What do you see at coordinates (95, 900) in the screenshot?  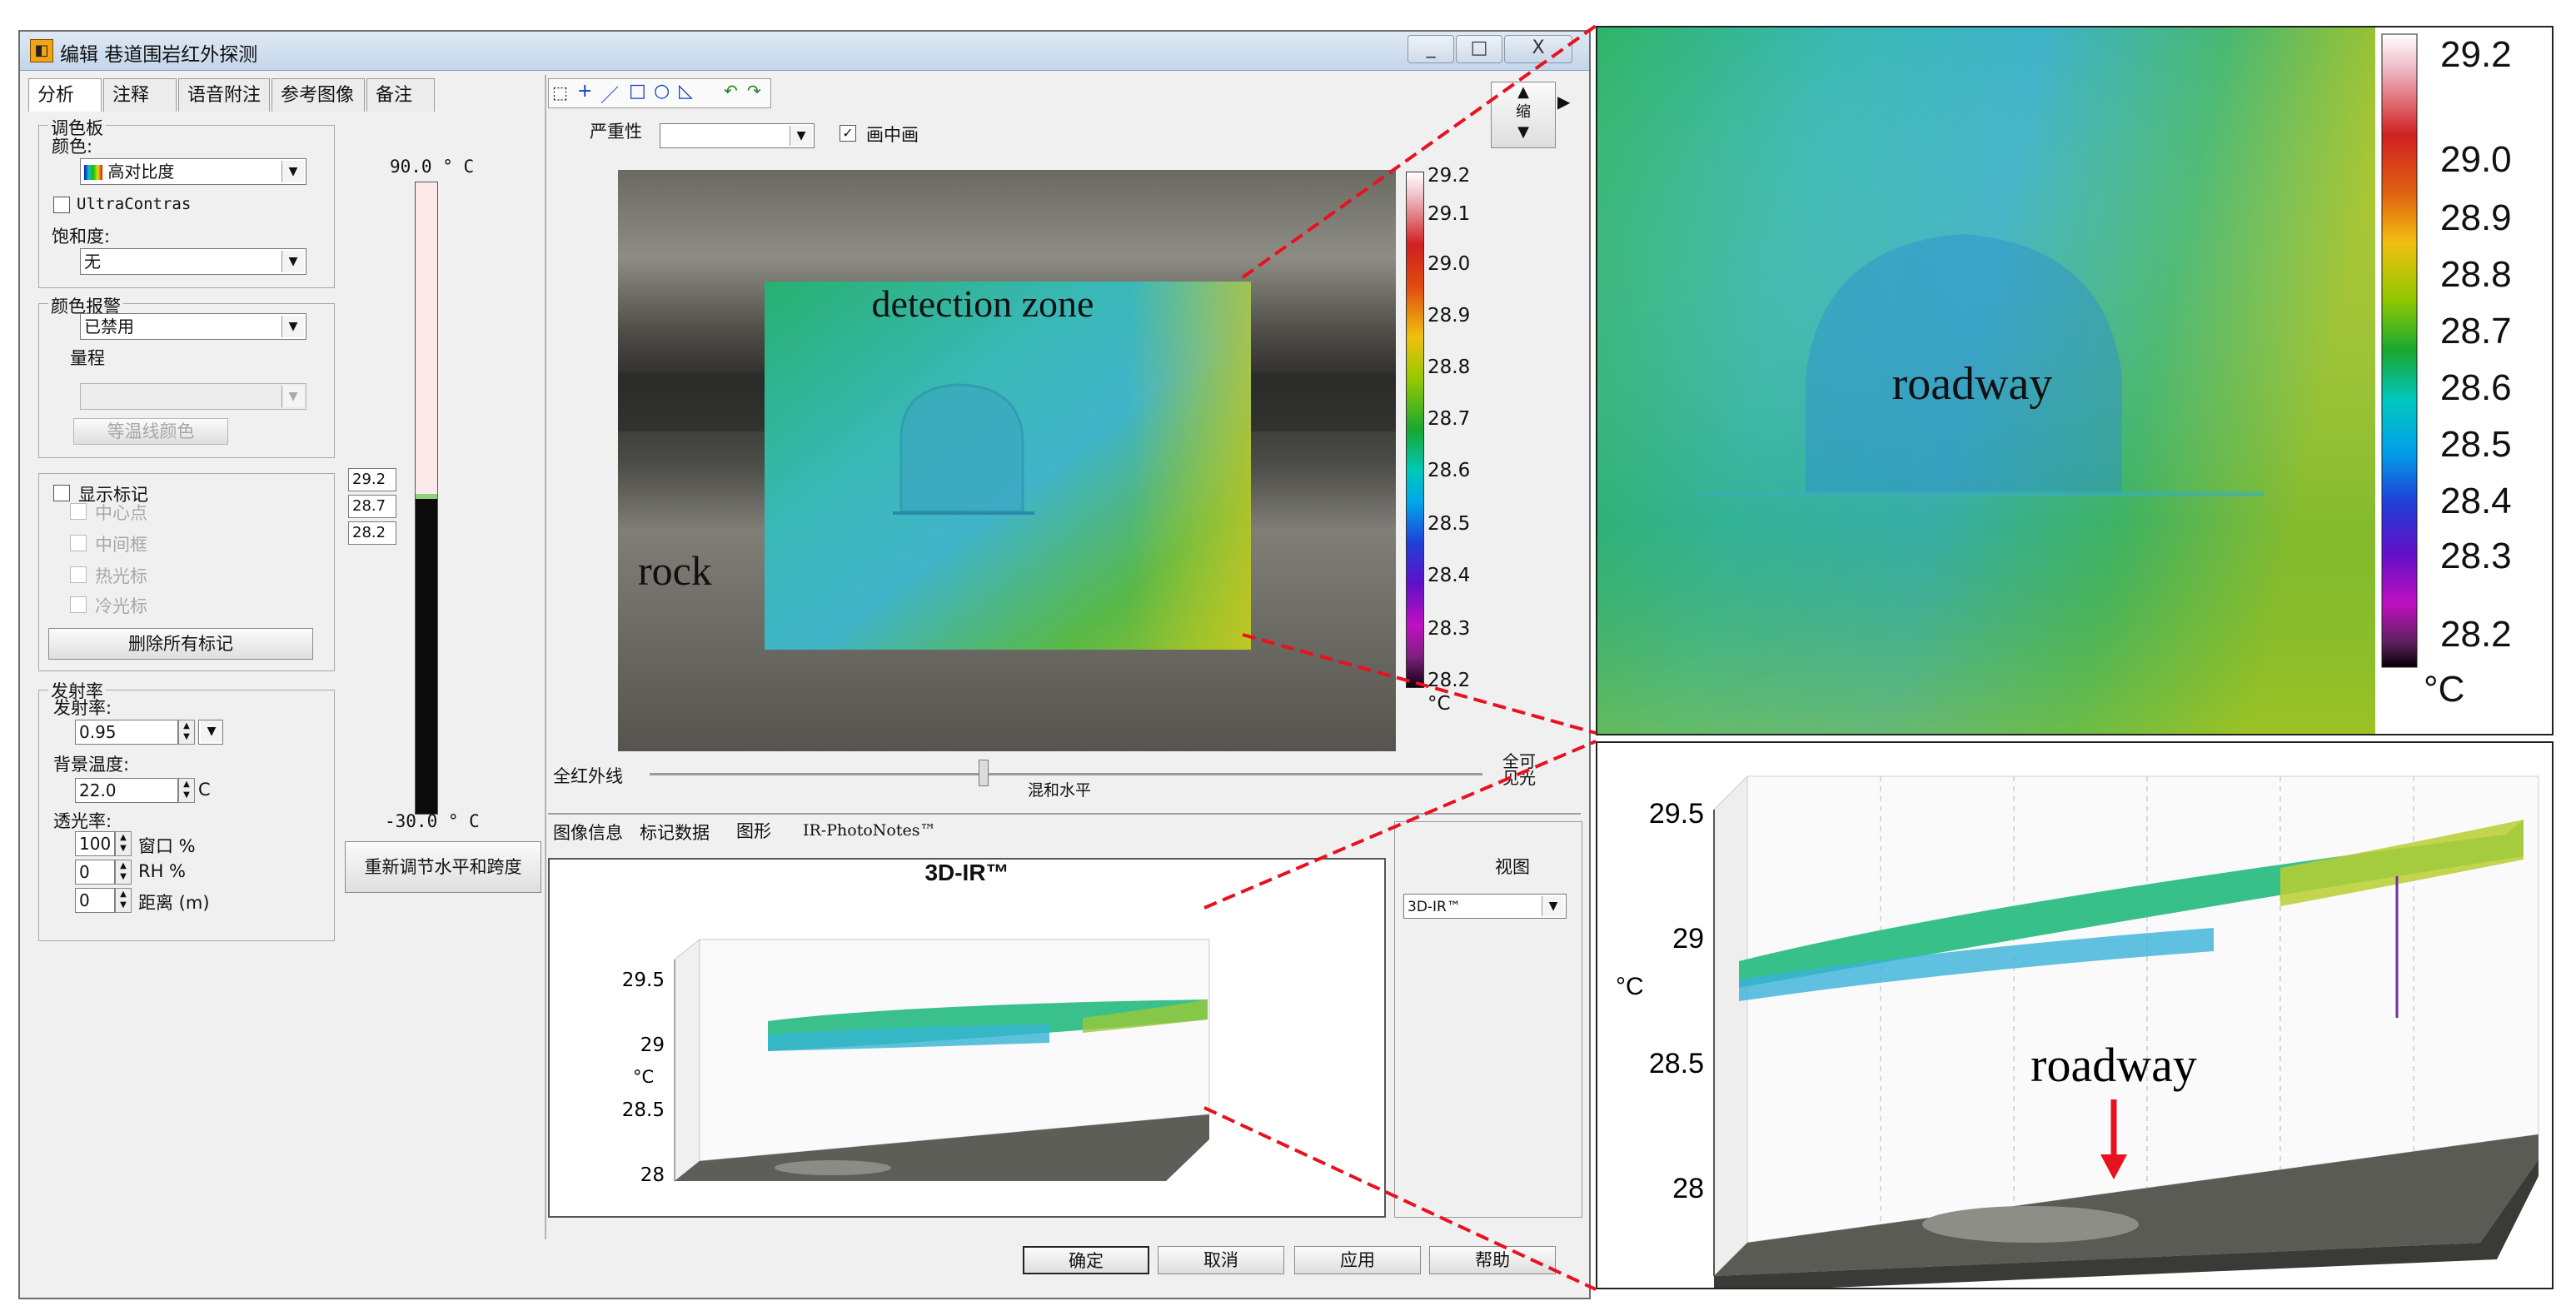 I see `distance-input: 0` at bounding box center [95, 900].